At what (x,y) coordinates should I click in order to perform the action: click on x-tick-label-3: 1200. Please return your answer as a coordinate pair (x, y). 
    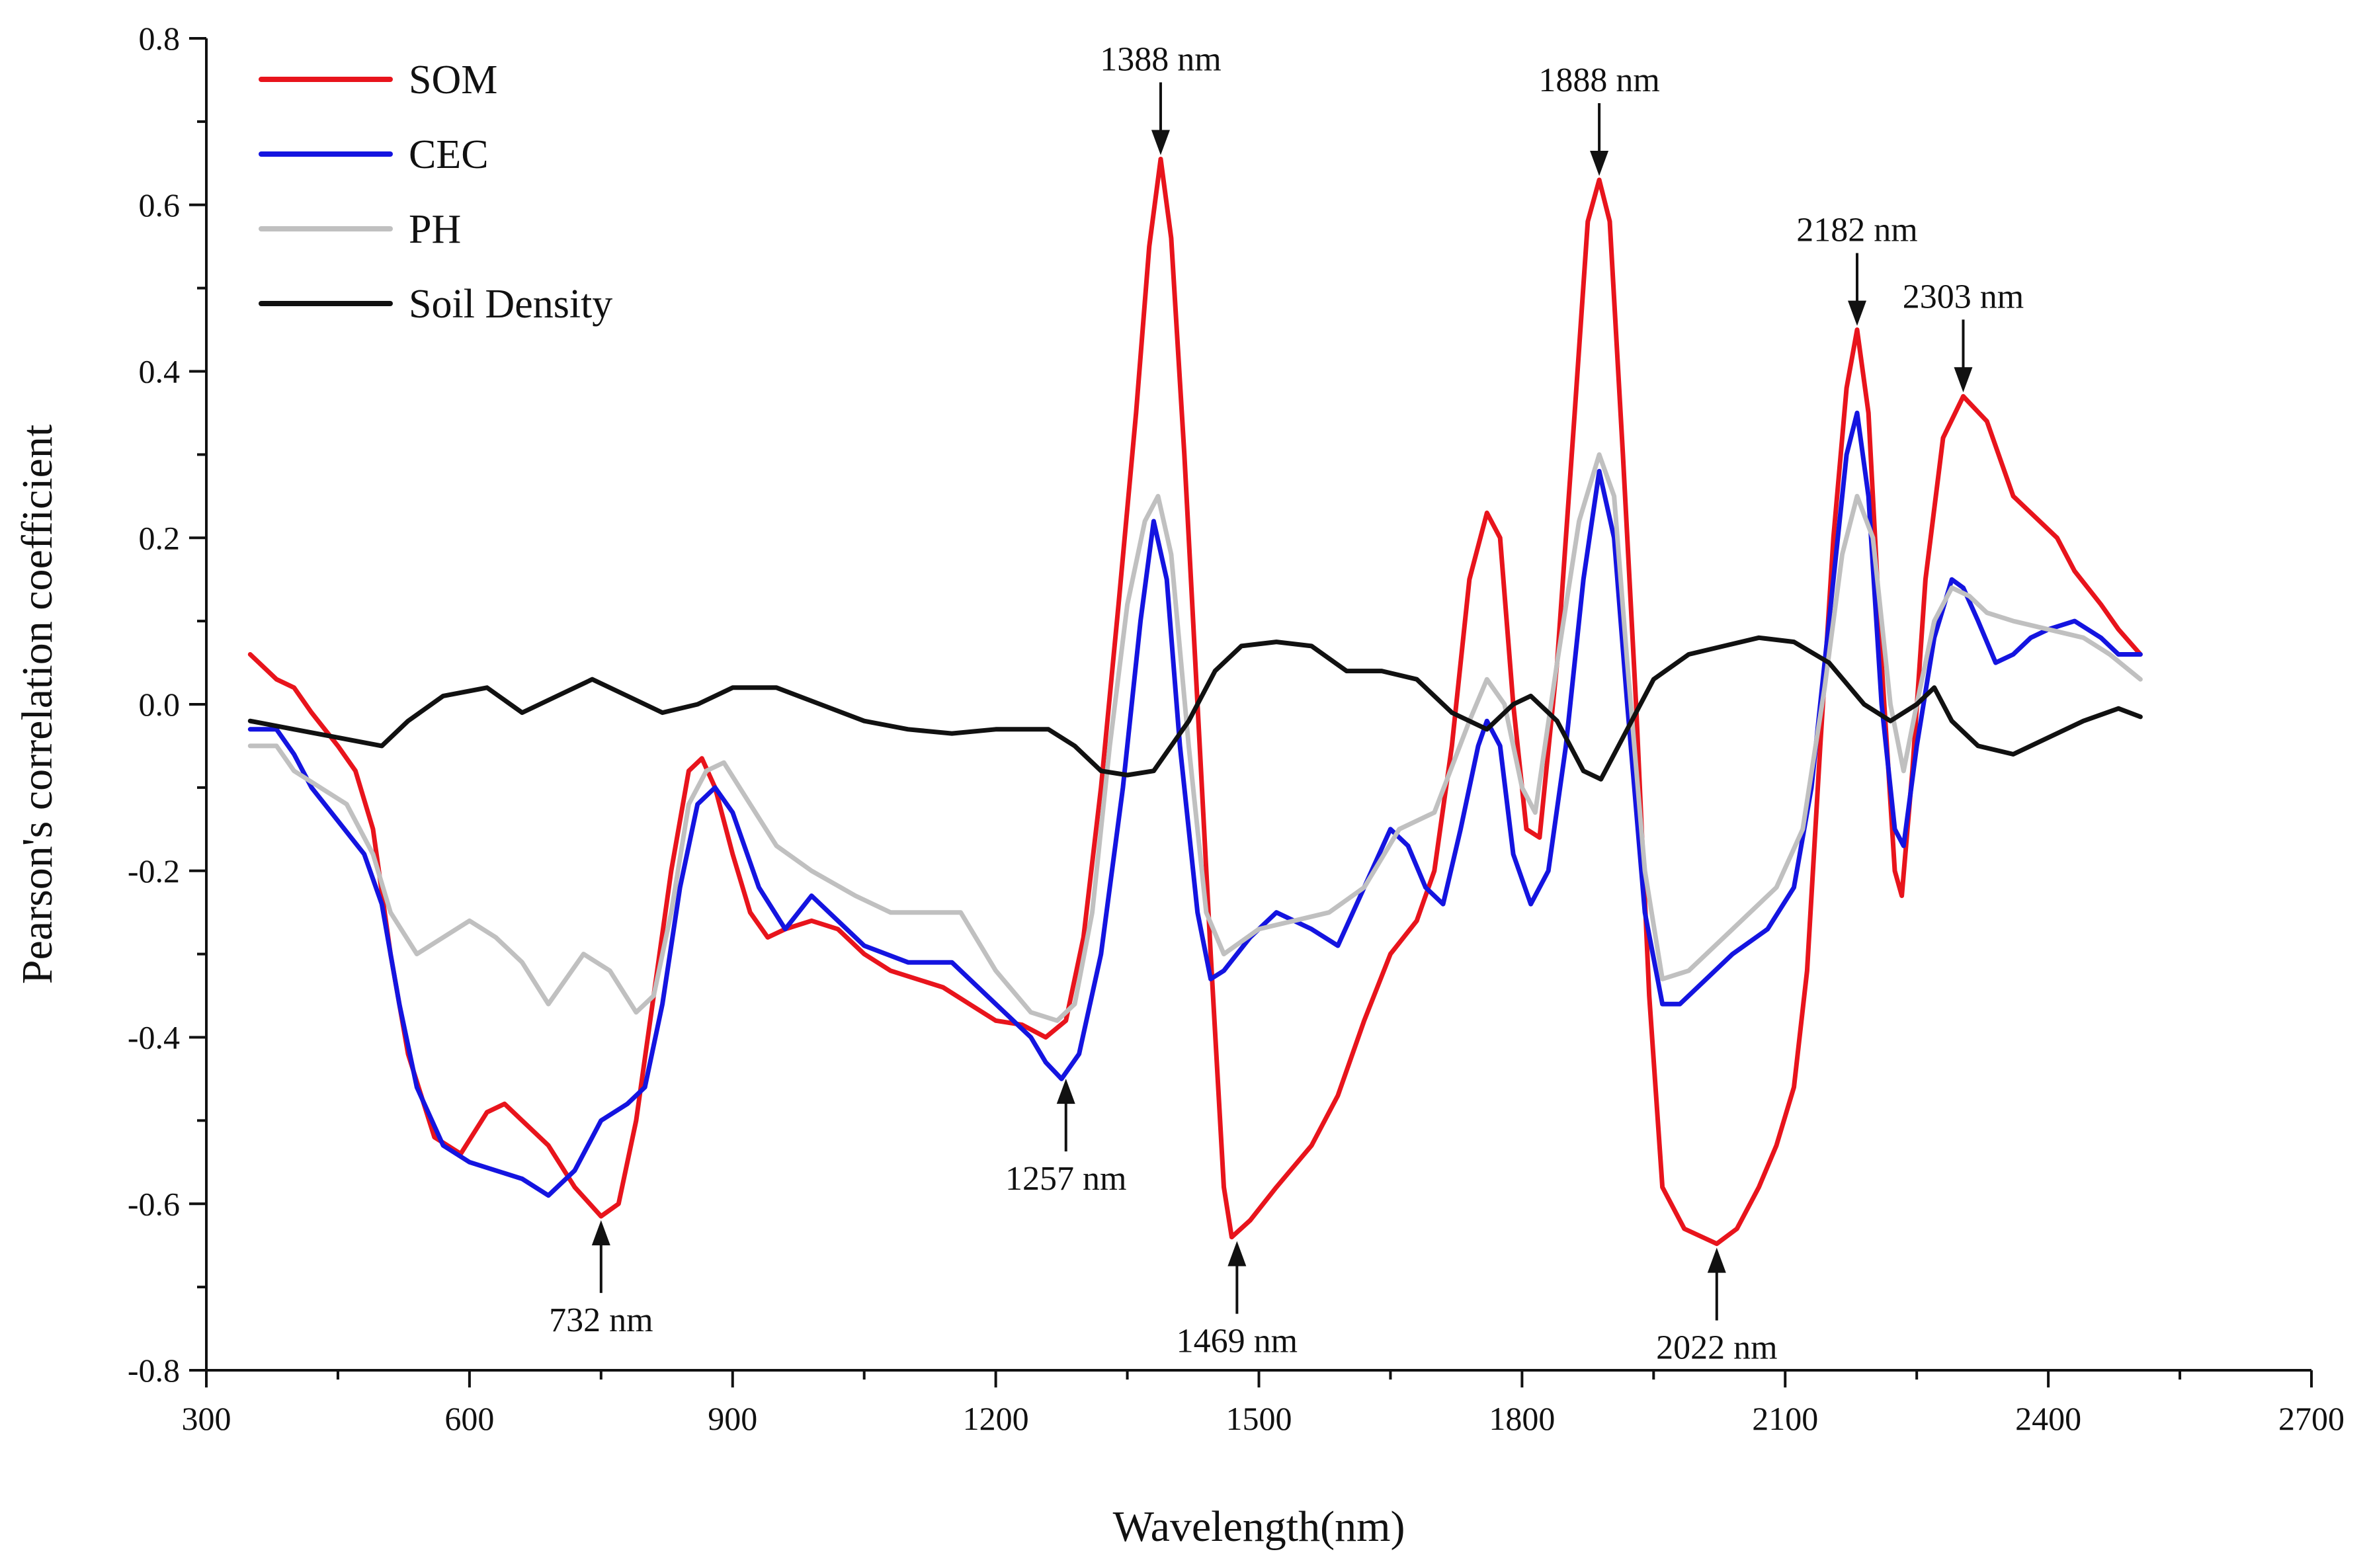
    Looking at the image, I should click on (996, 1418).